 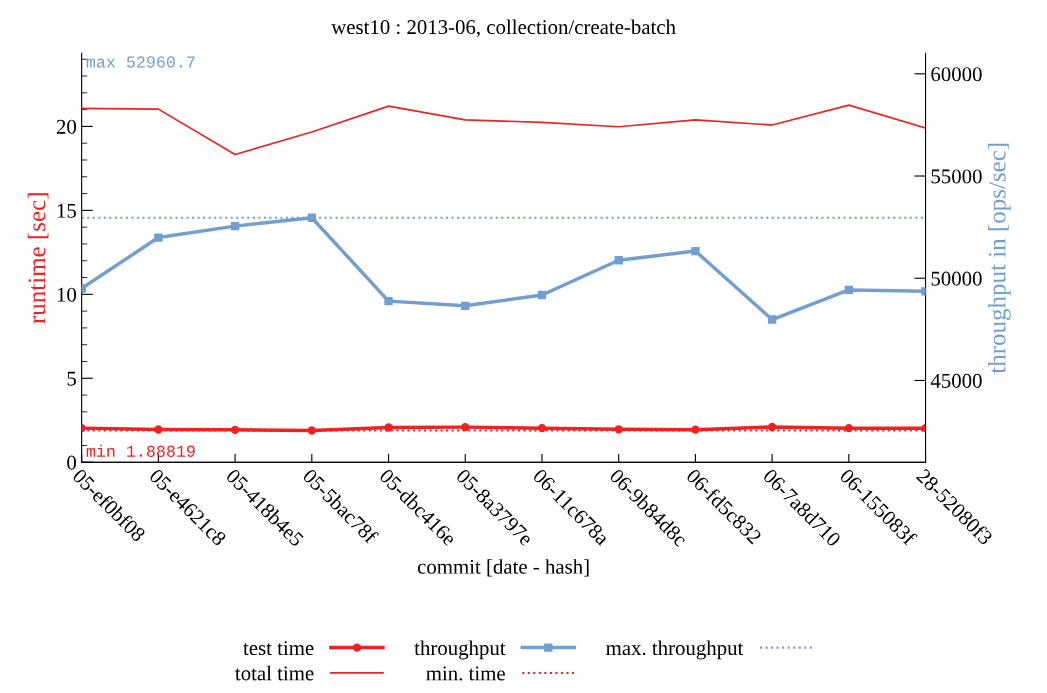 I want to click on x-axis-title: commit [date - hash], so click(x=503, y=568).